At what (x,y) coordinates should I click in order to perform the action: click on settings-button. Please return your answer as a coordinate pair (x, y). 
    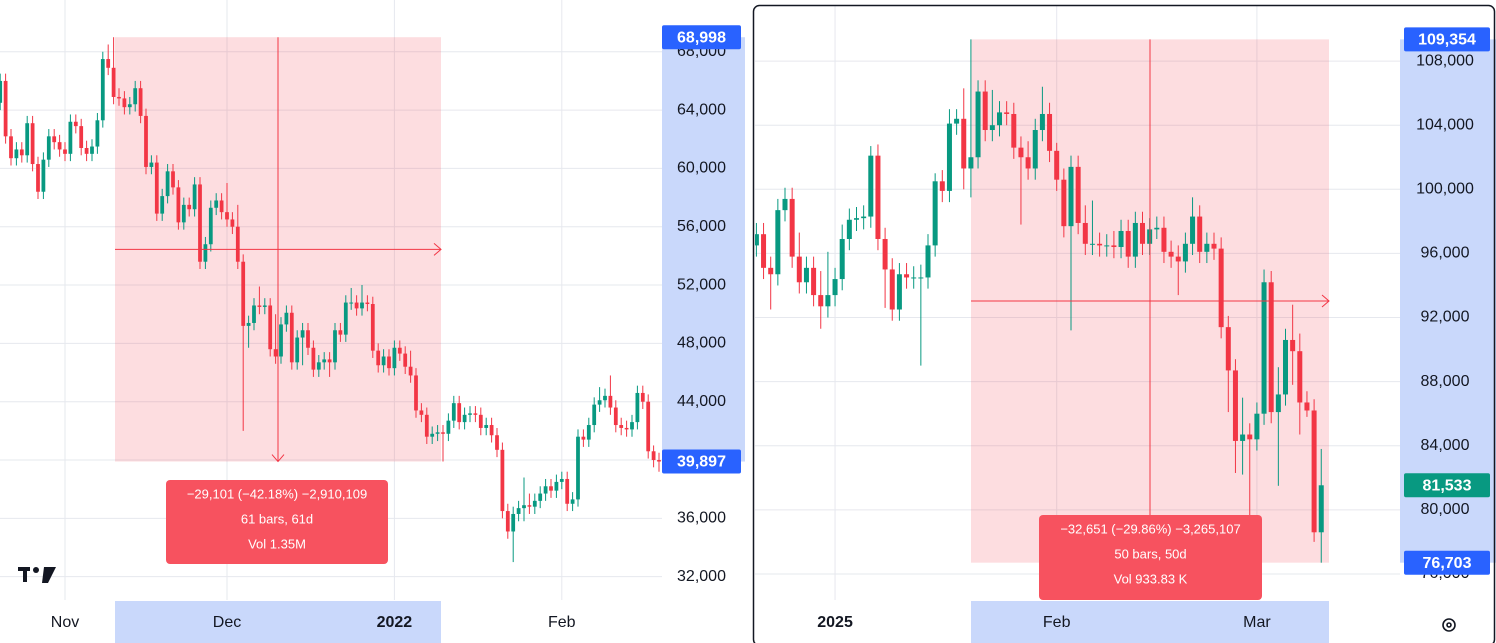
    Looking at the image, I should click on (1449, 625).